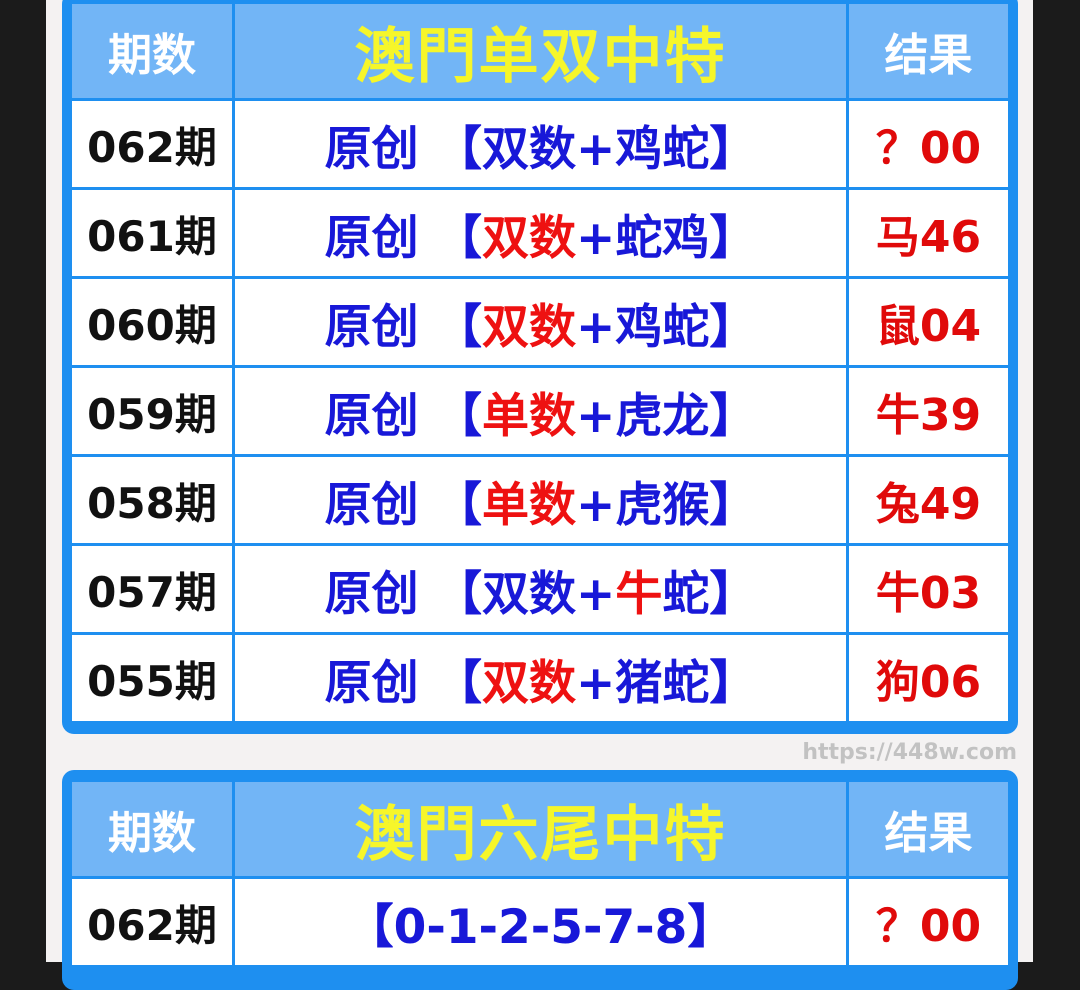 This screenshot has height=990, width=1080. Describe the element at coordinates (152, 503) in the screenshot. I see `period-cell: 058期` at that location.